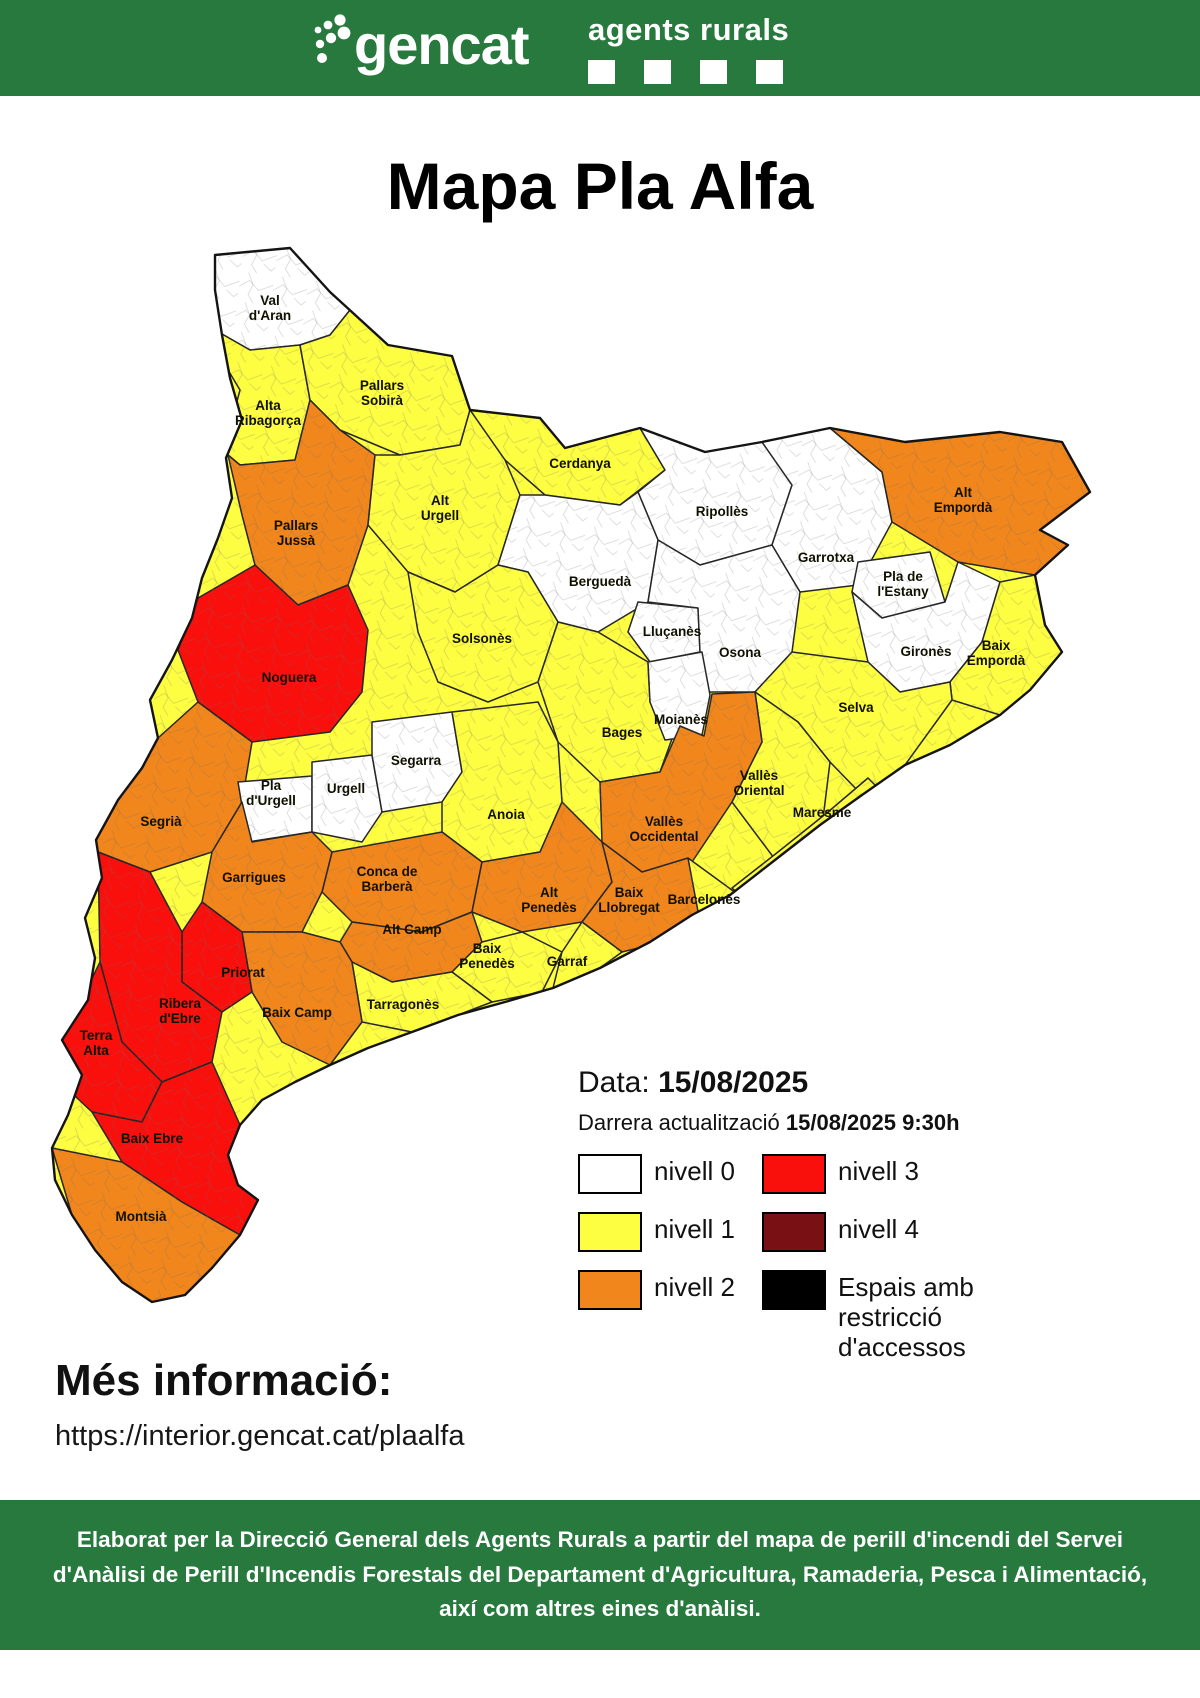 This screenshot has width=1200, height=1698. Describe the element at coordinates (346, 788) in the screenshot. I see `region-label-urgell: Urgell` at that location.